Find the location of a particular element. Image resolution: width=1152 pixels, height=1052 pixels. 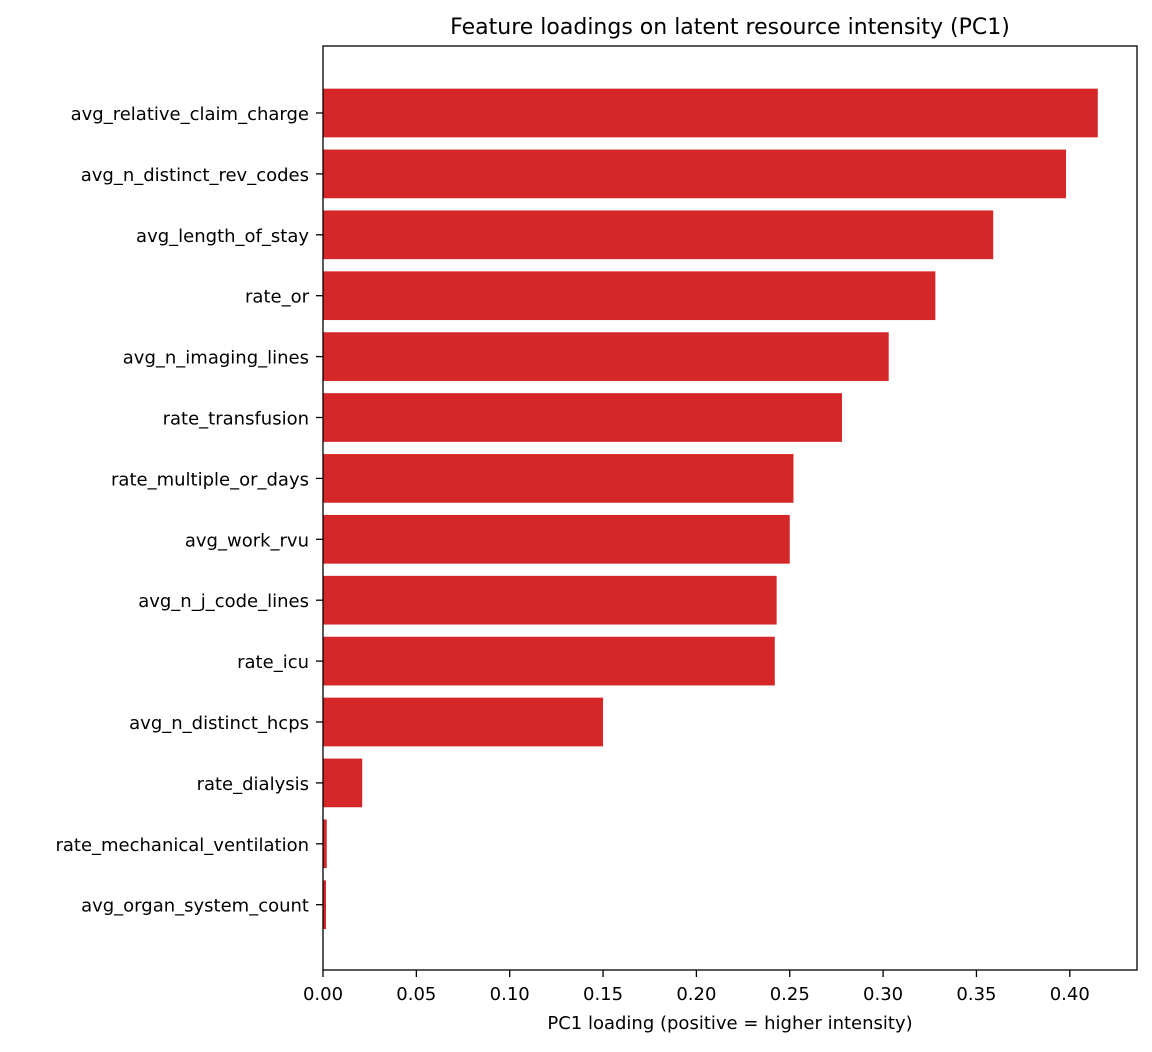

y-tick-label: rate_dialysis is located at coordinates (253, 784).